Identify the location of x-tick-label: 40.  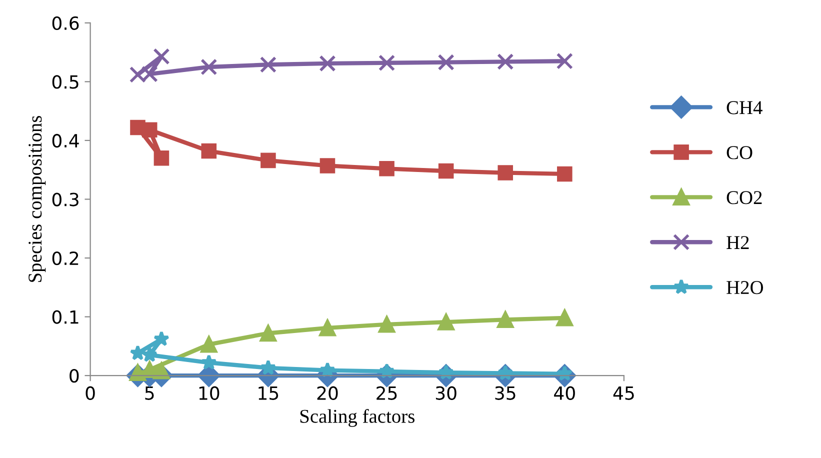
(564, 393).